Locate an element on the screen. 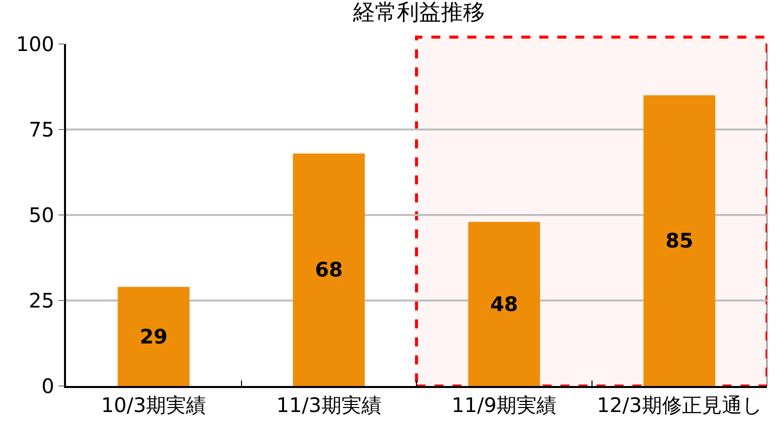  y-tick-label: 25 is located at coordinates (41, 300).